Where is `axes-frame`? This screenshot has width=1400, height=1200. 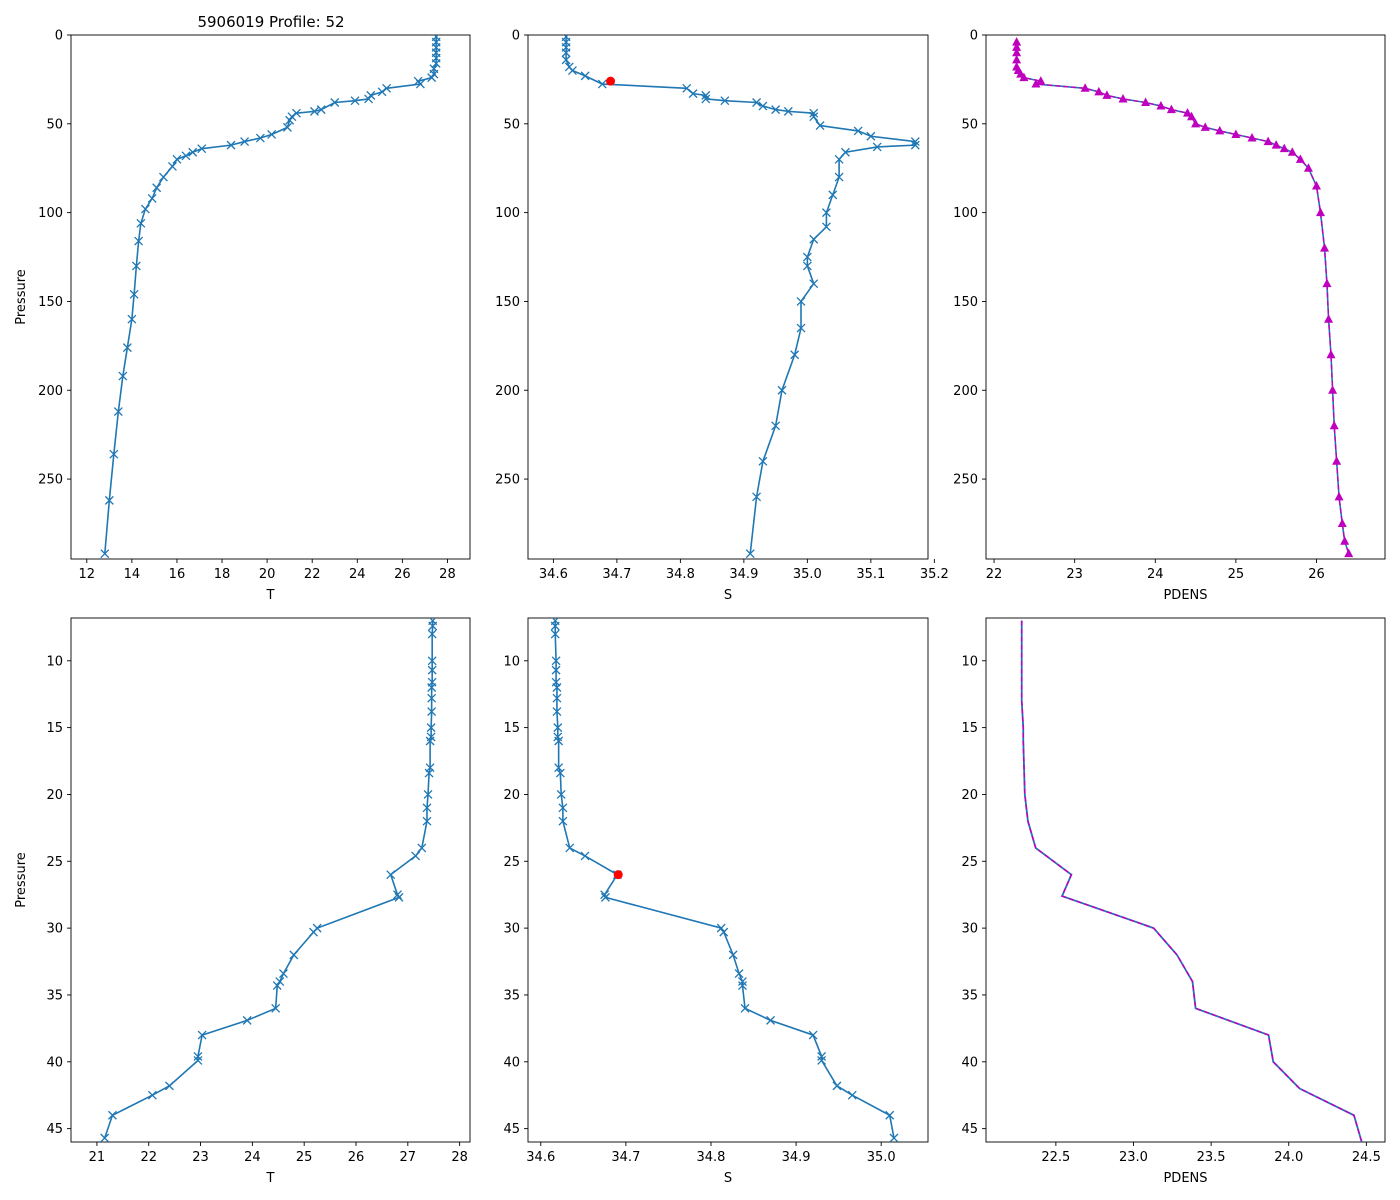
axes-frame is located at coordinates (728, 297).